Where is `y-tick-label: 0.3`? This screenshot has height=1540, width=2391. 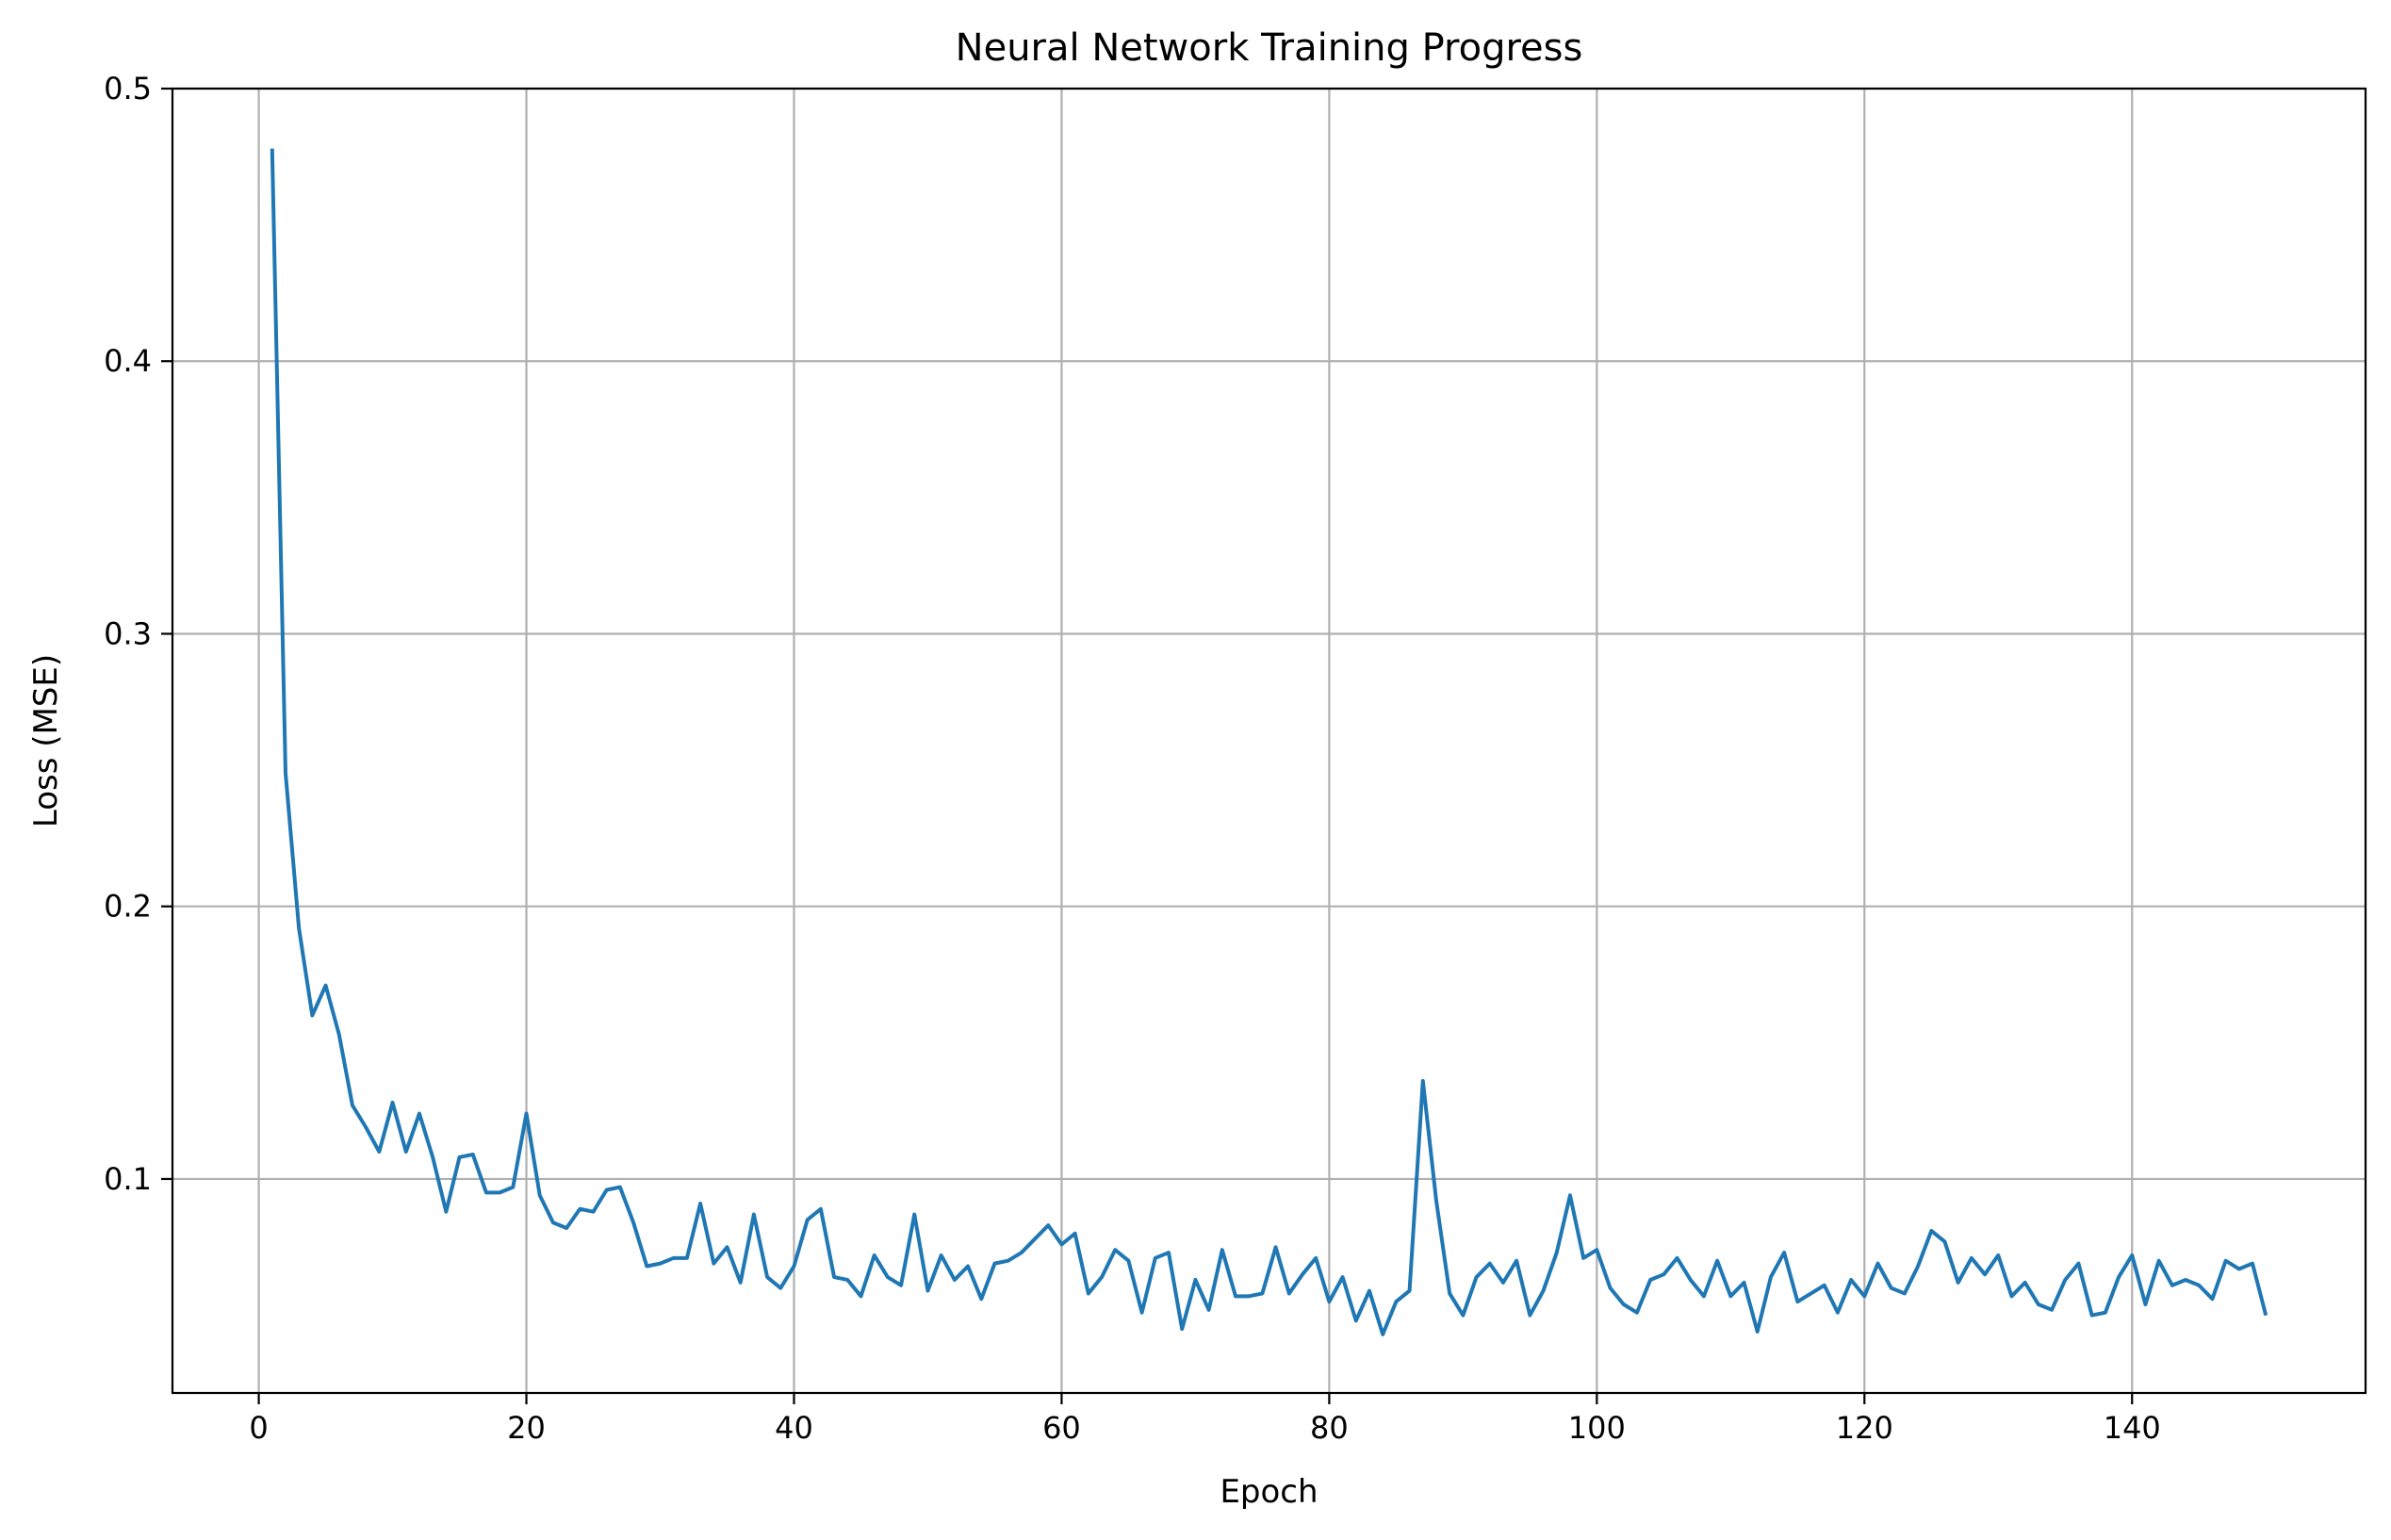 y-tick-label: 0.3 is located at coordinates (128, 633).